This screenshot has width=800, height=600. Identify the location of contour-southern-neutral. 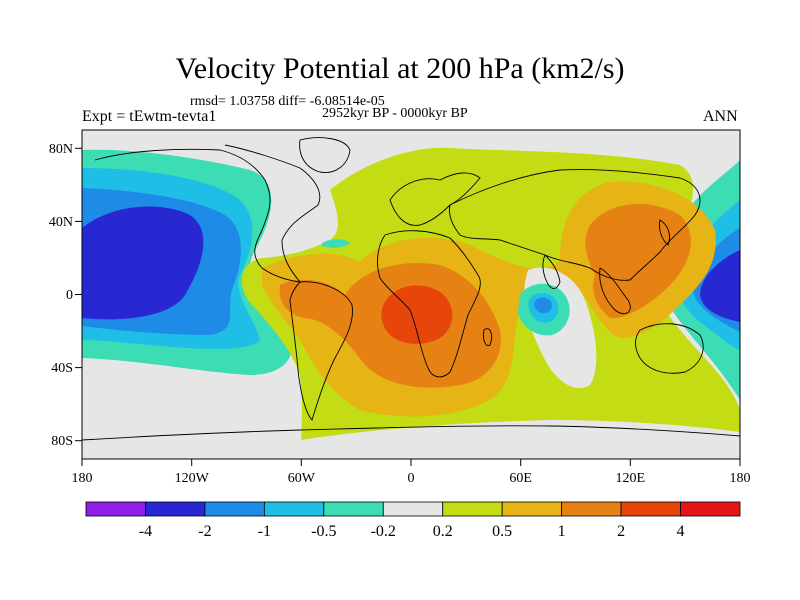
(520, 439).